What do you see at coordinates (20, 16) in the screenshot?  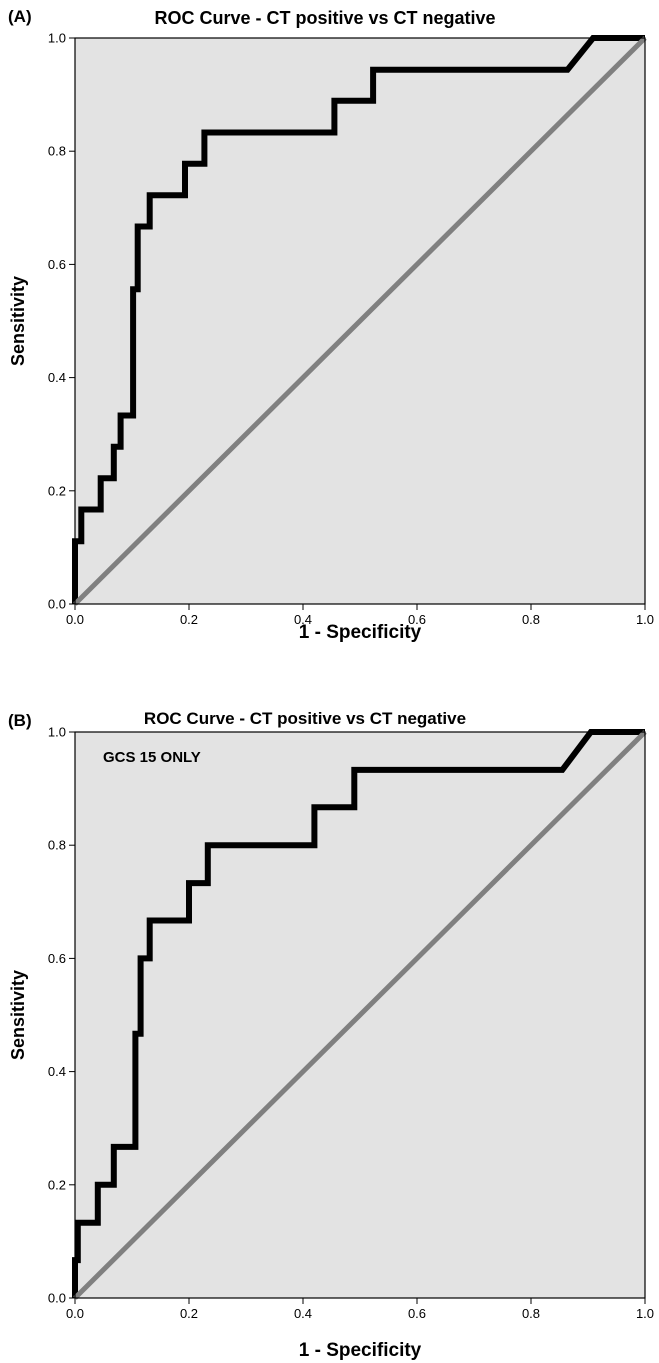 I see `panel-label: (A)` at bounding box center [20, 16].